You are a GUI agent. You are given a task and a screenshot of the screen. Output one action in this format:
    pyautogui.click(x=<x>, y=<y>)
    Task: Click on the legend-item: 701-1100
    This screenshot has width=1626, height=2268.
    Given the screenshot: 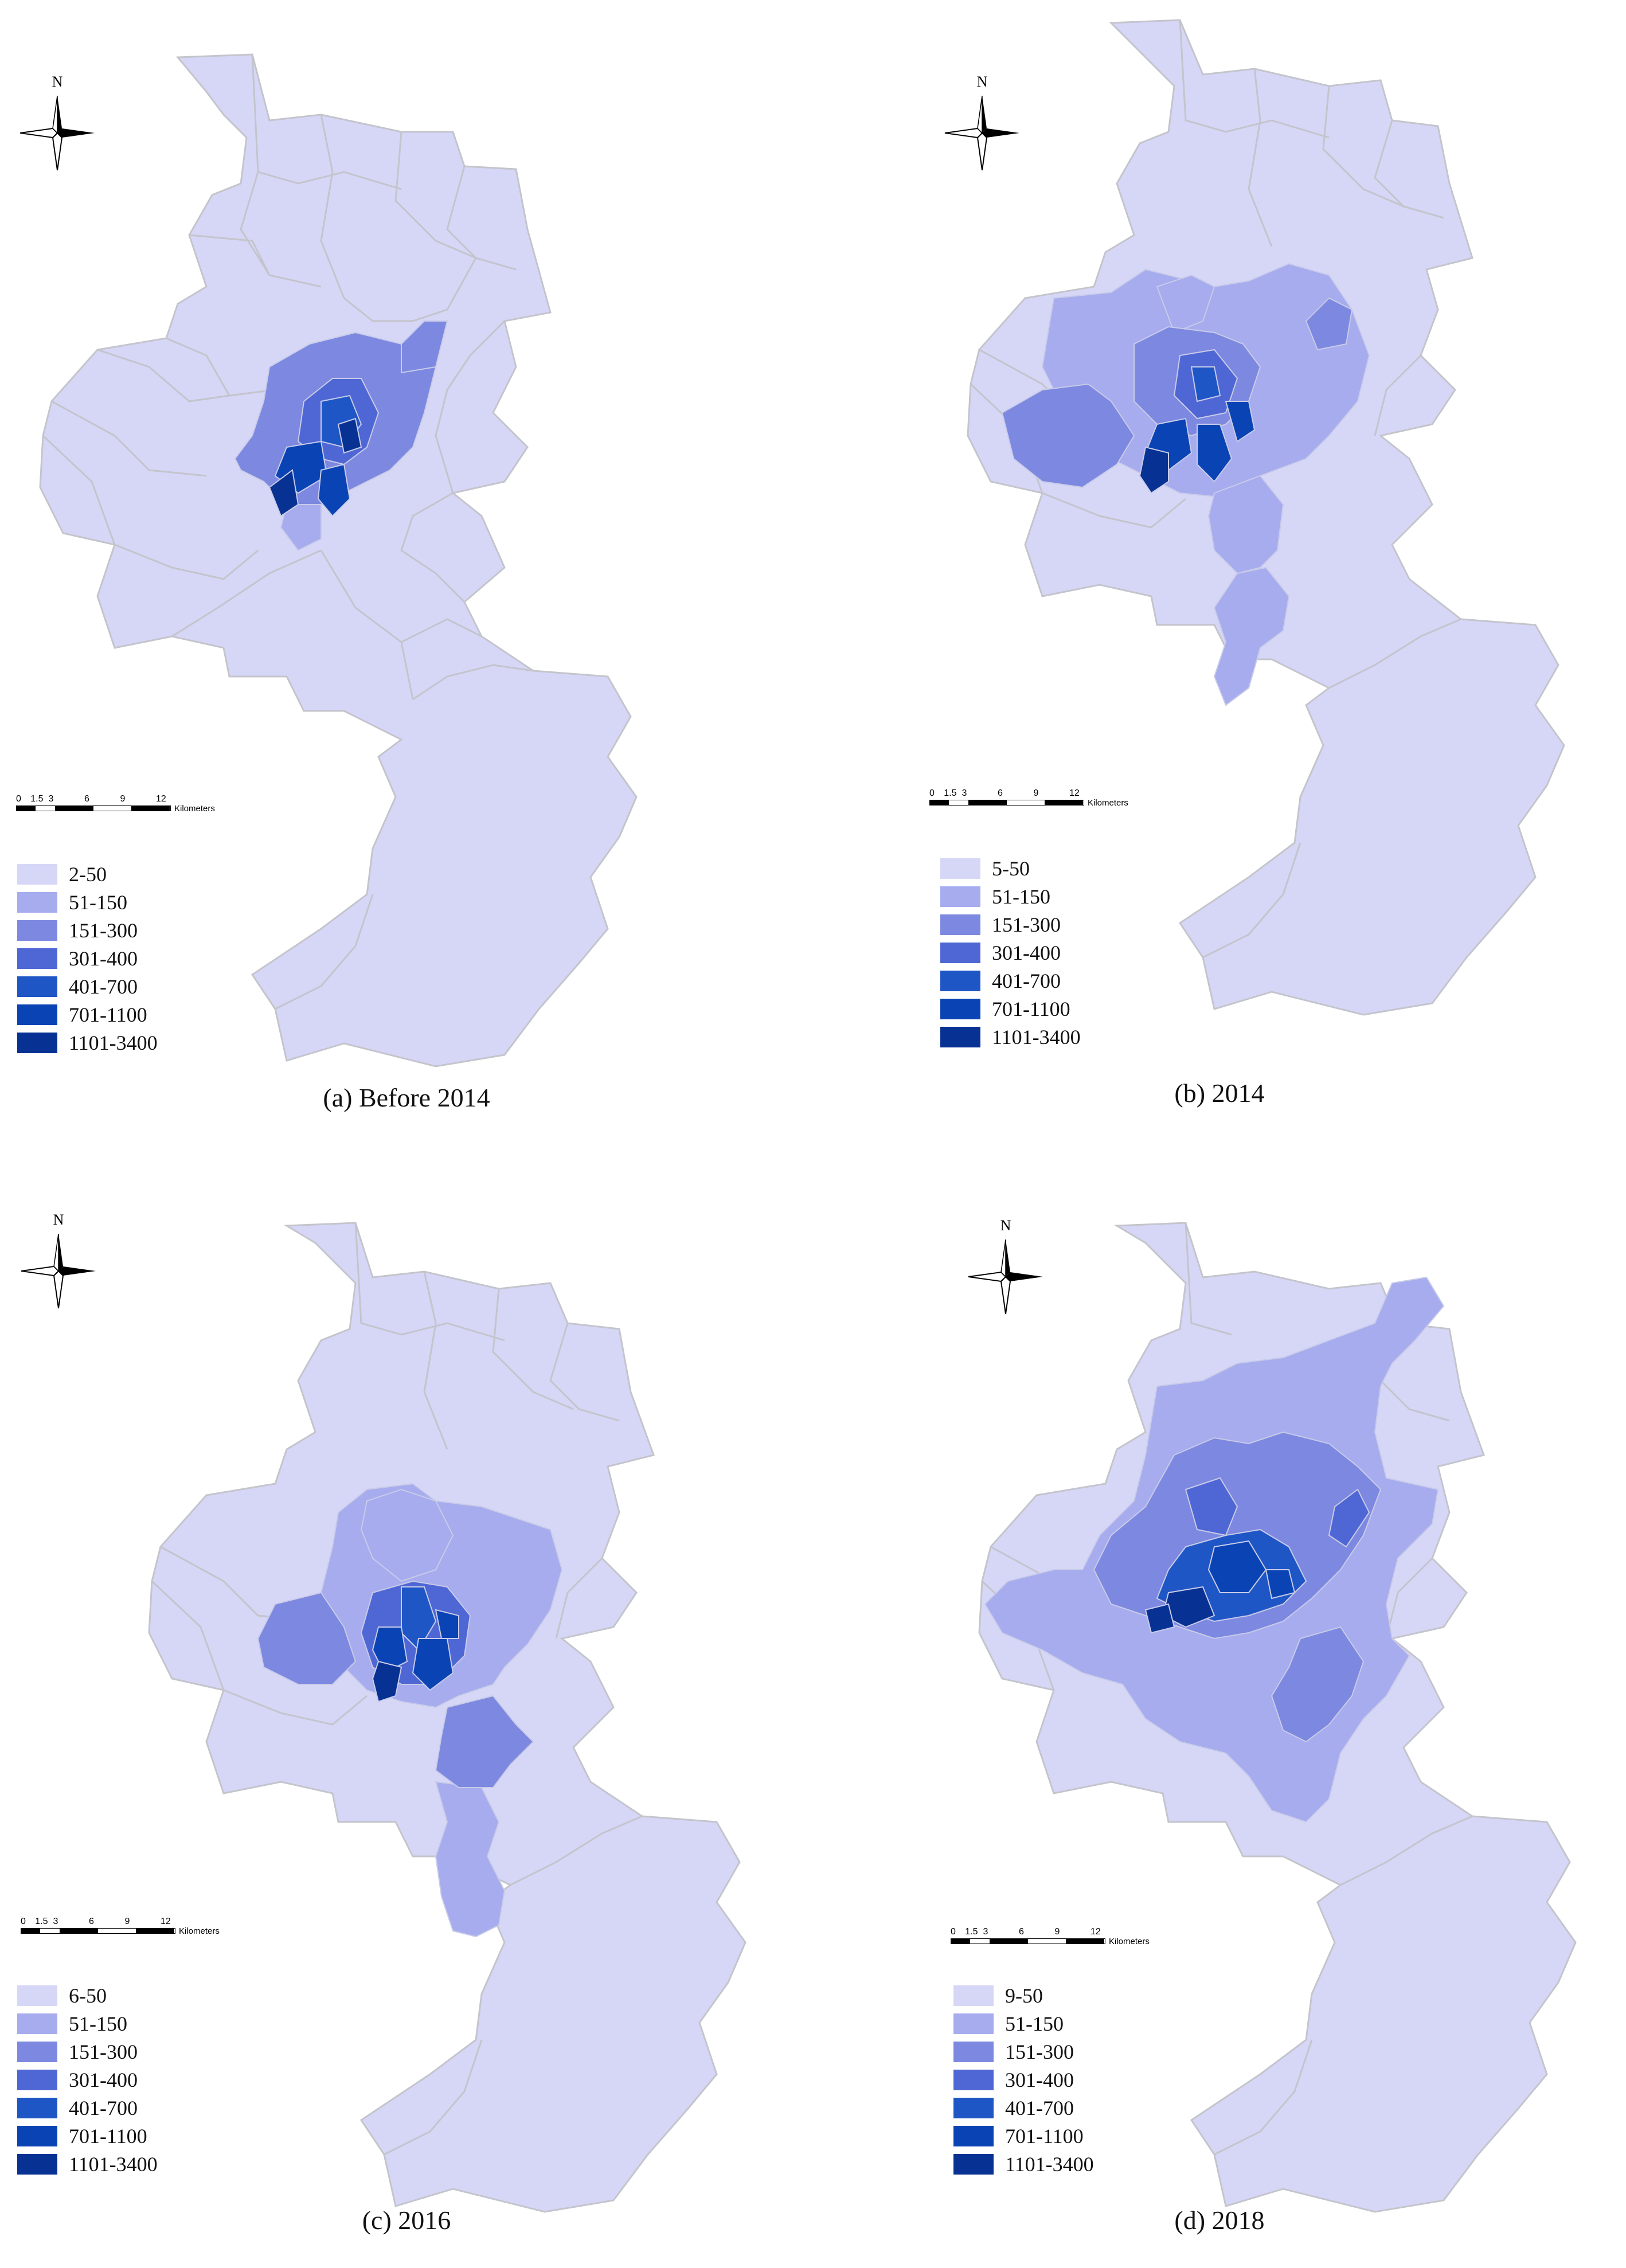 What is the action you would take?
    pyautogui.click(x=120, y=2136)
    